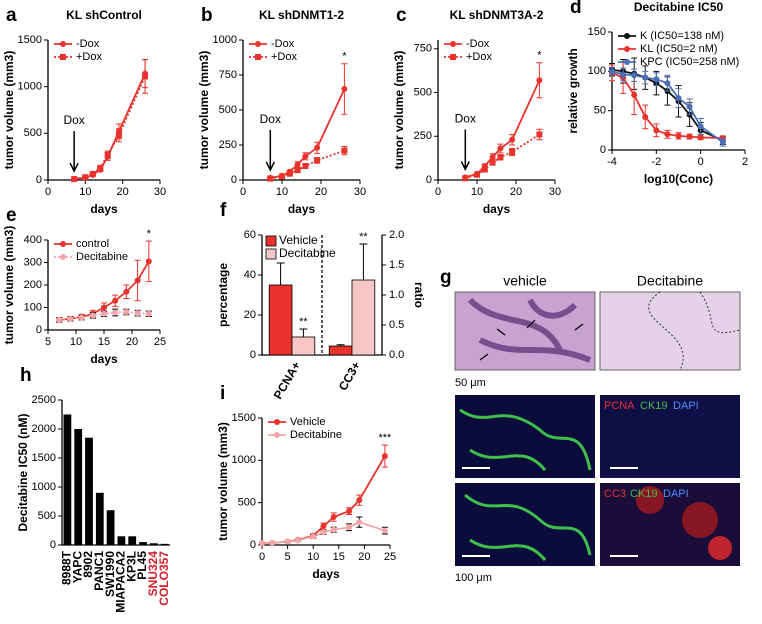 This screenshot has height=624, width=762. What do you see at coordinates (654, 406) in the screenshot?
I see `stain-label: CK19` at bounding box center [654, 406].